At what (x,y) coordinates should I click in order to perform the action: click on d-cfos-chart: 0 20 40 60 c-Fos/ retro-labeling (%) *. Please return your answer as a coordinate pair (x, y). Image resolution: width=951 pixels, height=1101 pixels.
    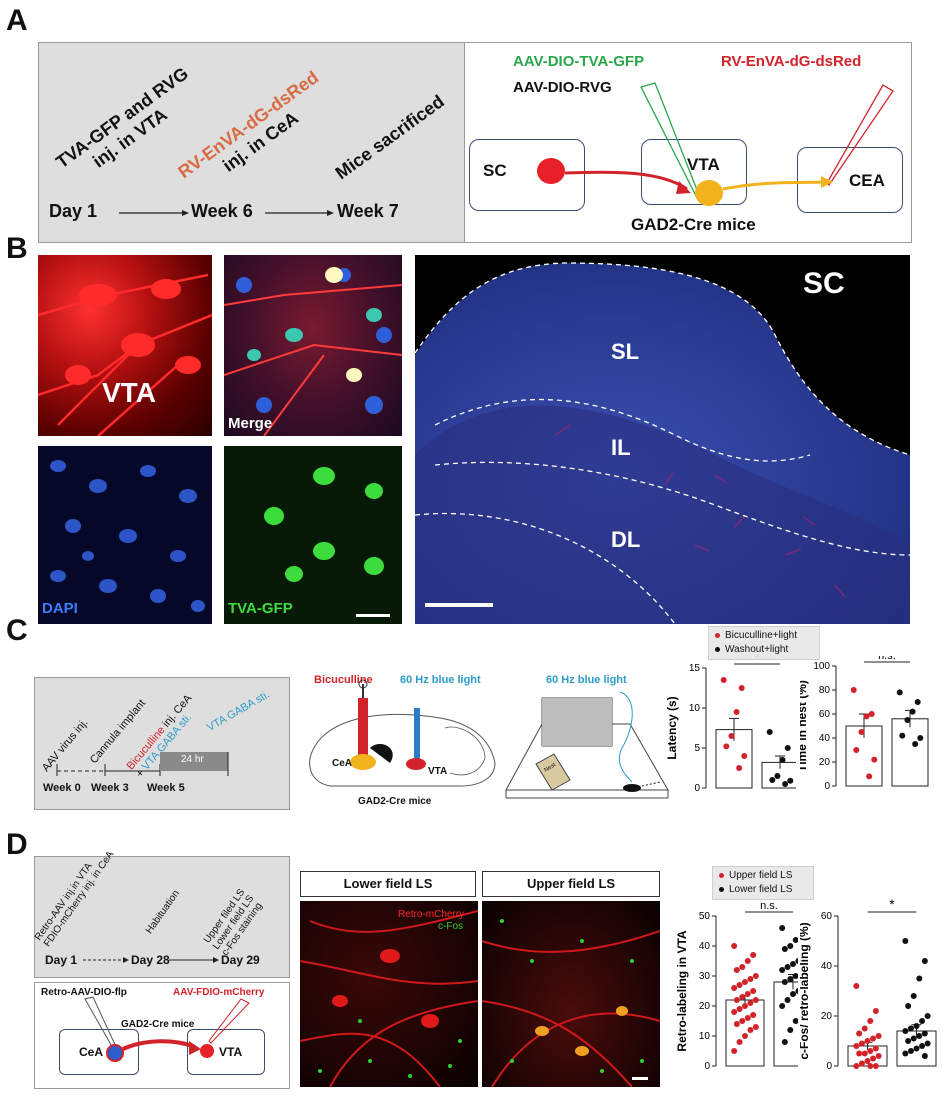
    Looking at the image, I should click on (868, 984).